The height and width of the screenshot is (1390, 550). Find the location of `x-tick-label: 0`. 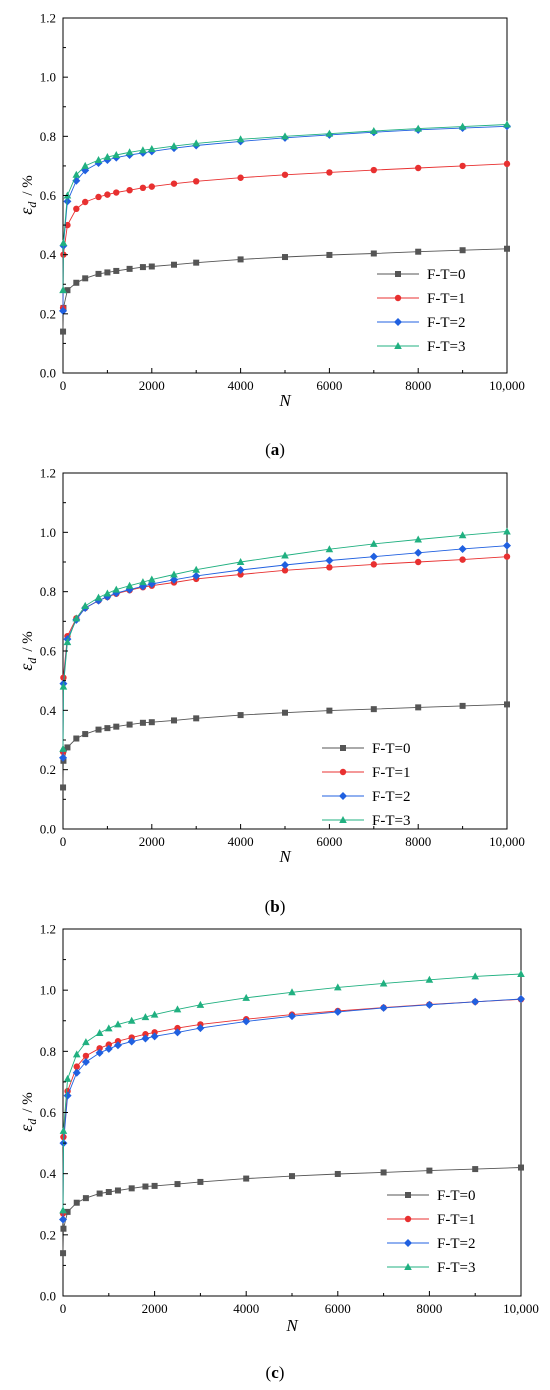

x-tick-label: 0 is located at coordinates (63, 1308).